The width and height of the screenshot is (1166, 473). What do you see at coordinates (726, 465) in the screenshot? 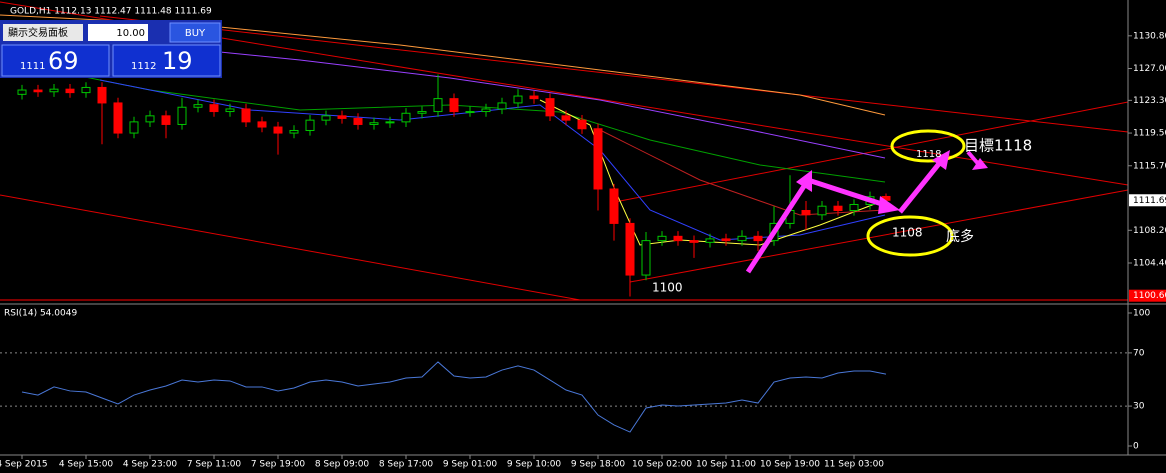
I see `x-tick-label: 10 Sep 11:00` at bounding box center [726, 465].